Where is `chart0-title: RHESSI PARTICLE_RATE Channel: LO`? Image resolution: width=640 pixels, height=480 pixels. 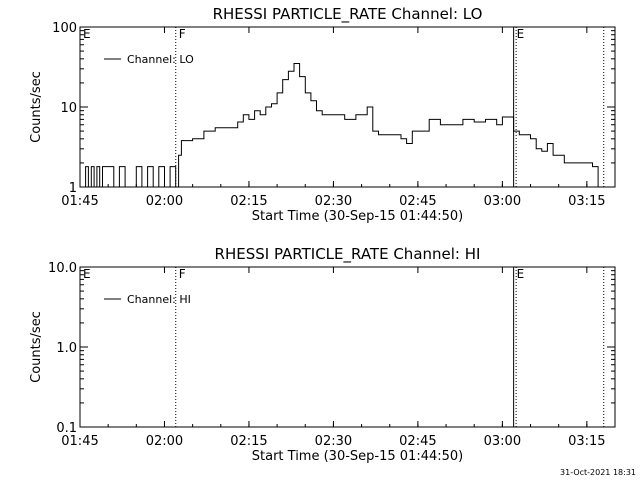 chart0-title: RHESSI PARTICLE_RATE Channel: LO is located at coordinates (348, 14).